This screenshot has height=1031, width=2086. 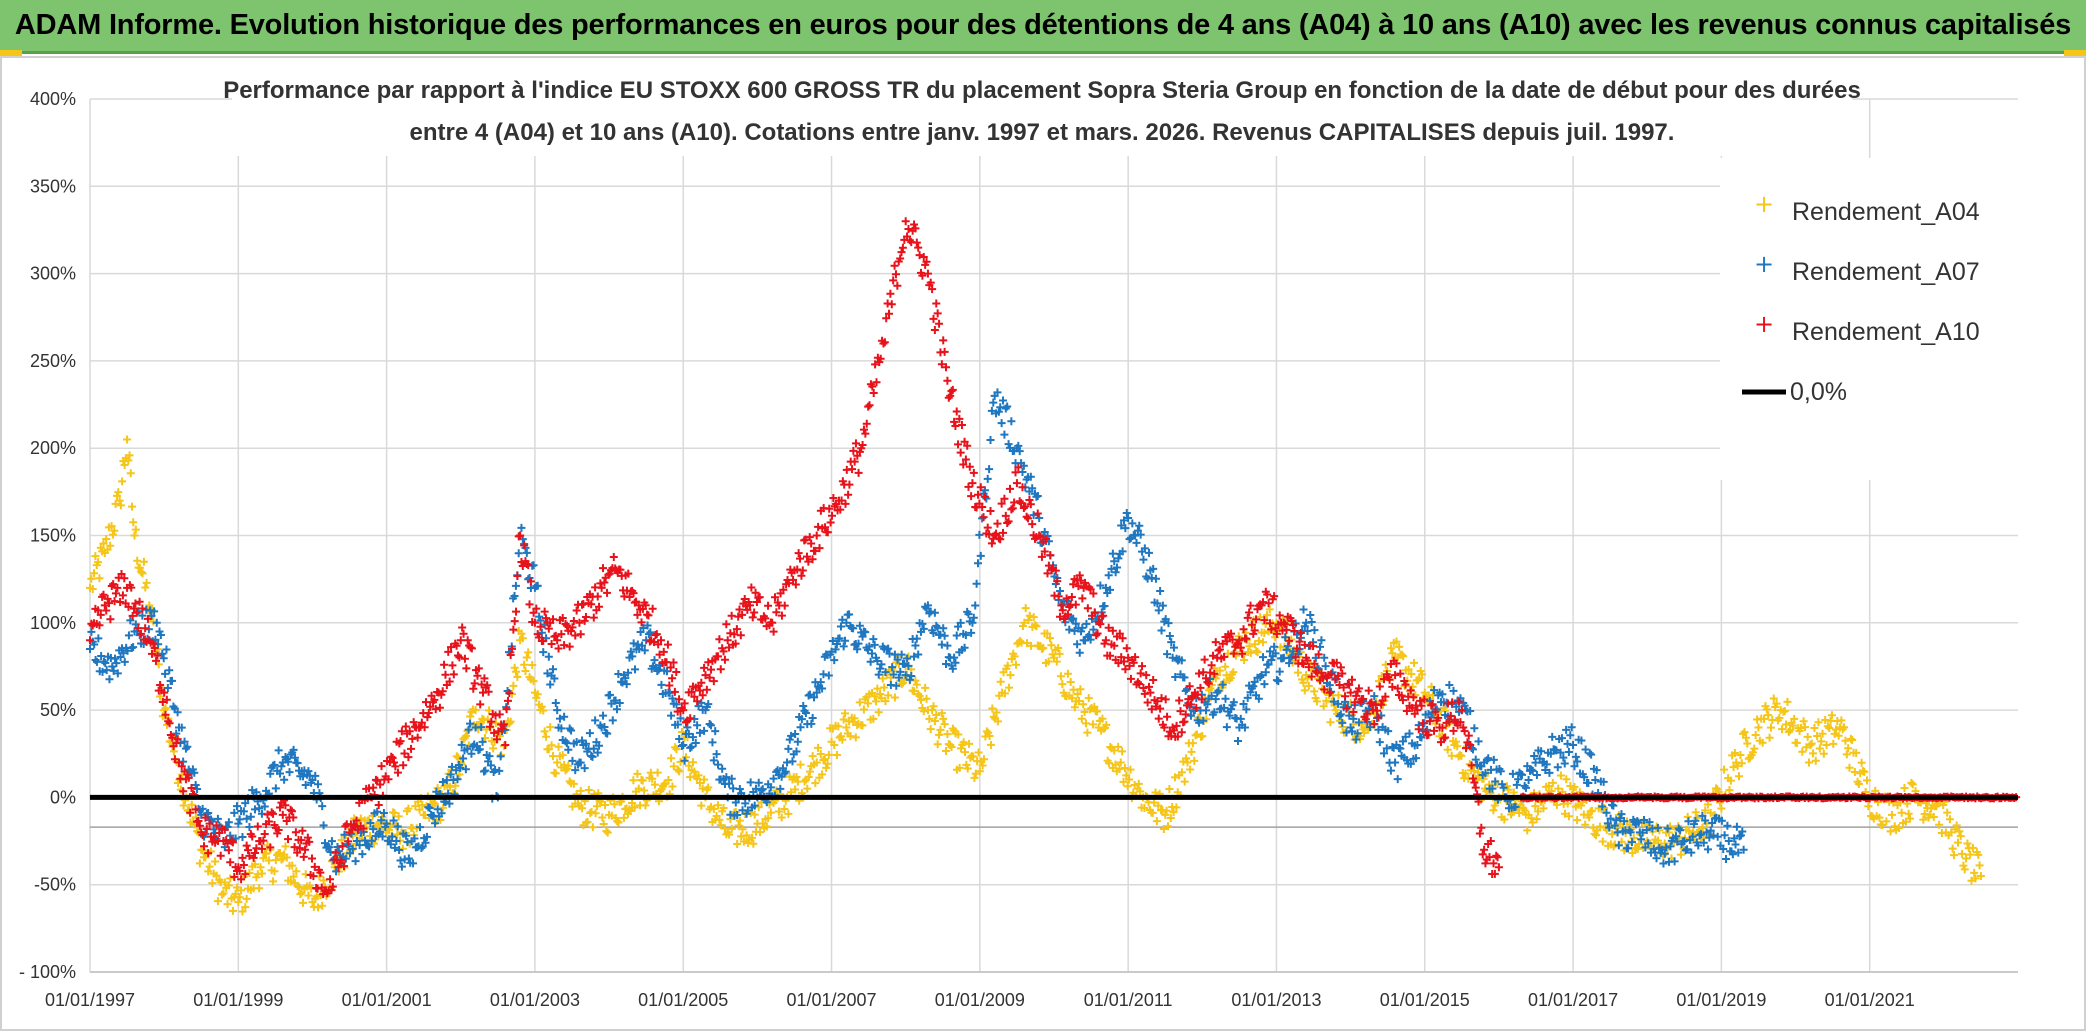 I want to click on x-tick-label: 01/01/2011, so click(x=1128, y=1000).